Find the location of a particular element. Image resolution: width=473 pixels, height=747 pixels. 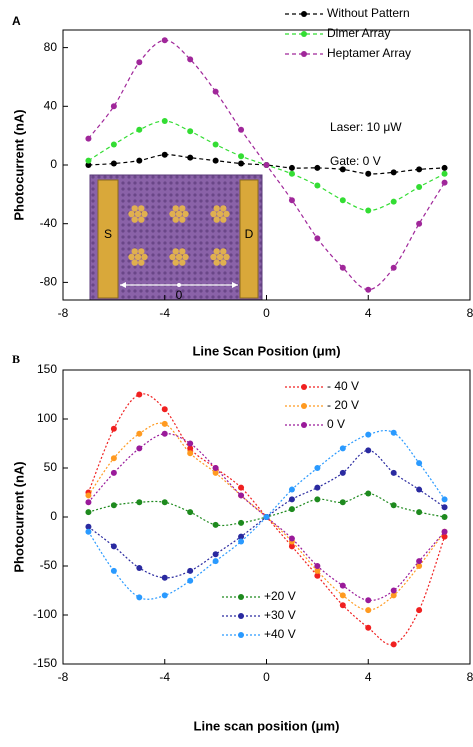

legend-label: 0 V is located at coordinates (336, 424).